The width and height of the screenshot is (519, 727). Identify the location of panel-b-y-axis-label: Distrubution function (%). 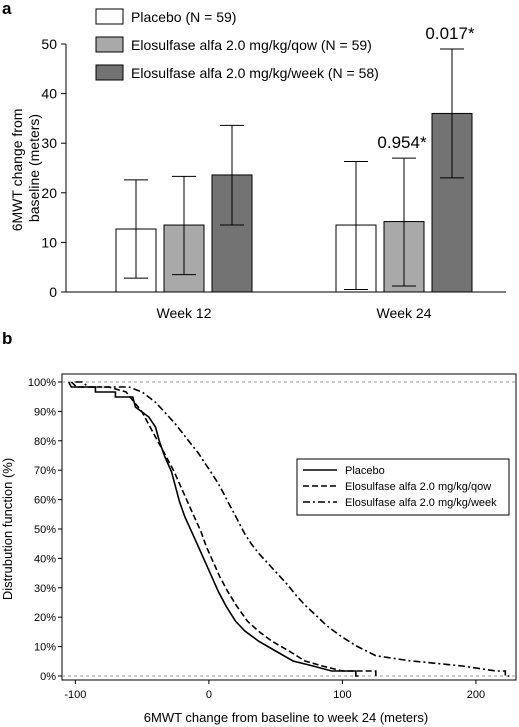
(7, 529).